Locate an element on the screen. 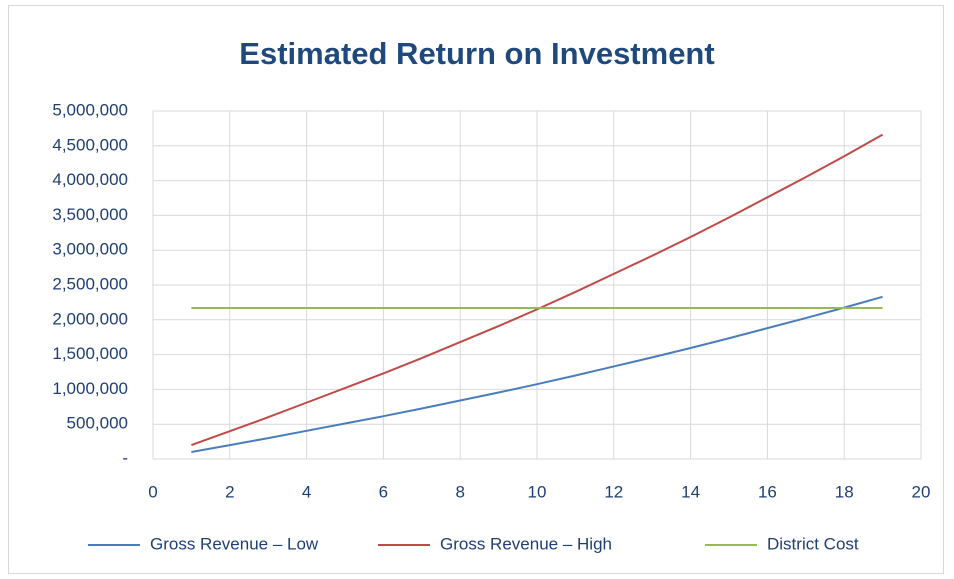 This screenshot has width=954, height=579. x-tick-label: 12 is located at coordinates (613, 491).